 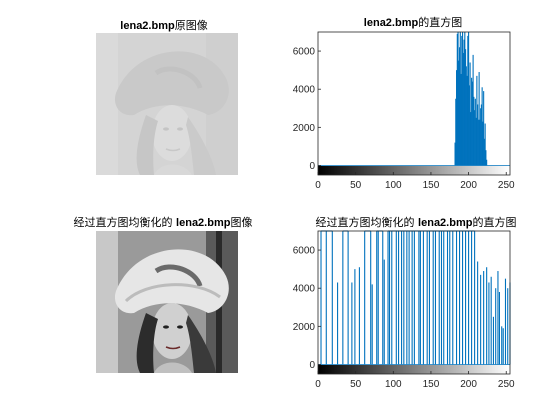 I want to click on original-histogram-x-tick-label: 150, so click(x=431, y=185).